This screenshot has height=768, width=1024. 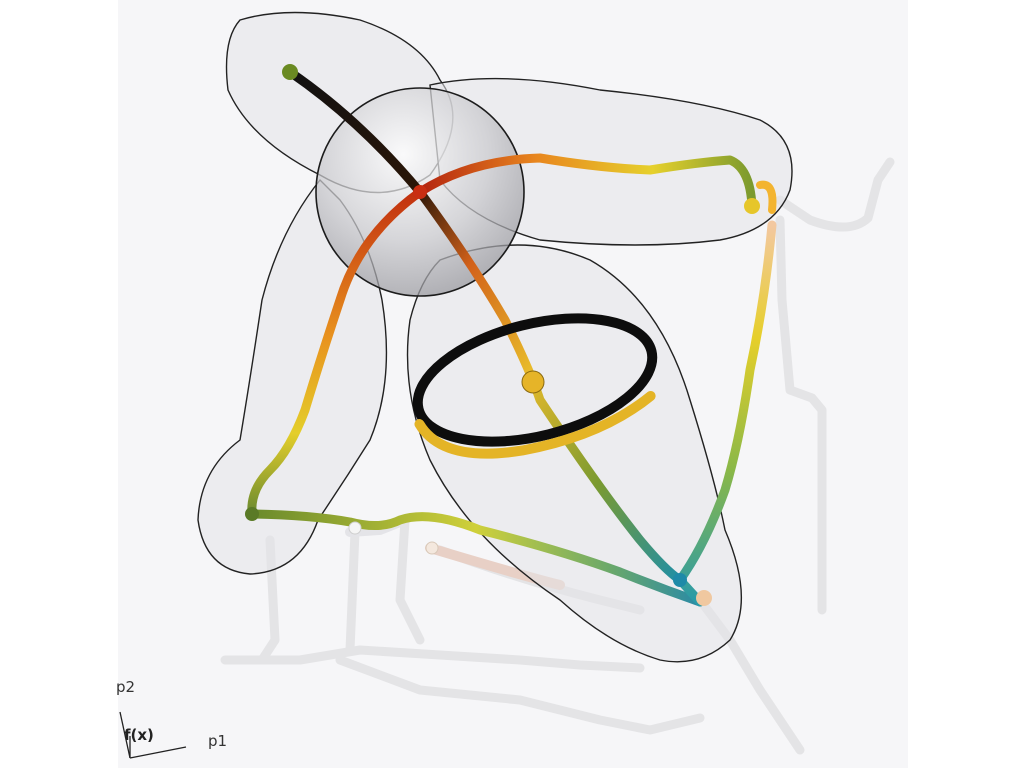 What do you see at coordinates (535, 424) in the screenshot?
I see `ring-front` at bounding box center [535, 424].